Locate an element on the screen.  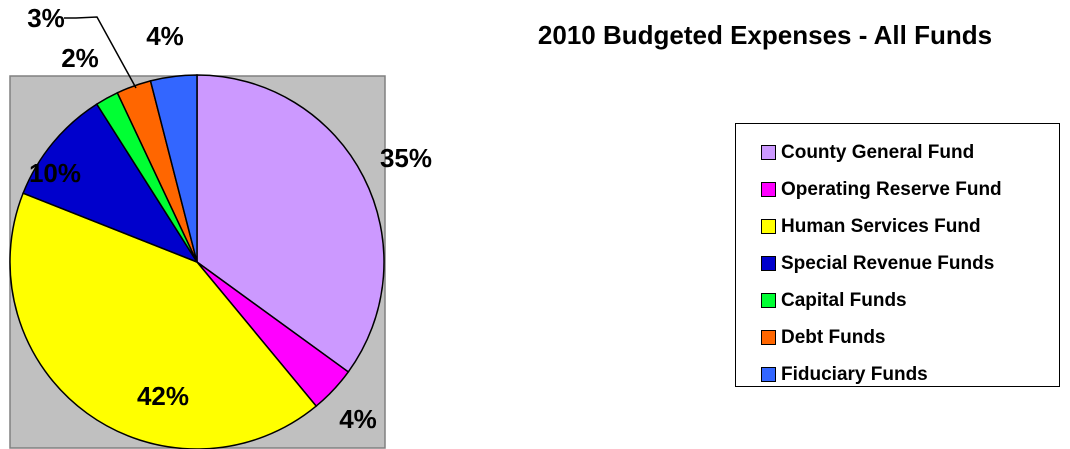
leader-lines is located at coordinates (100, 52).